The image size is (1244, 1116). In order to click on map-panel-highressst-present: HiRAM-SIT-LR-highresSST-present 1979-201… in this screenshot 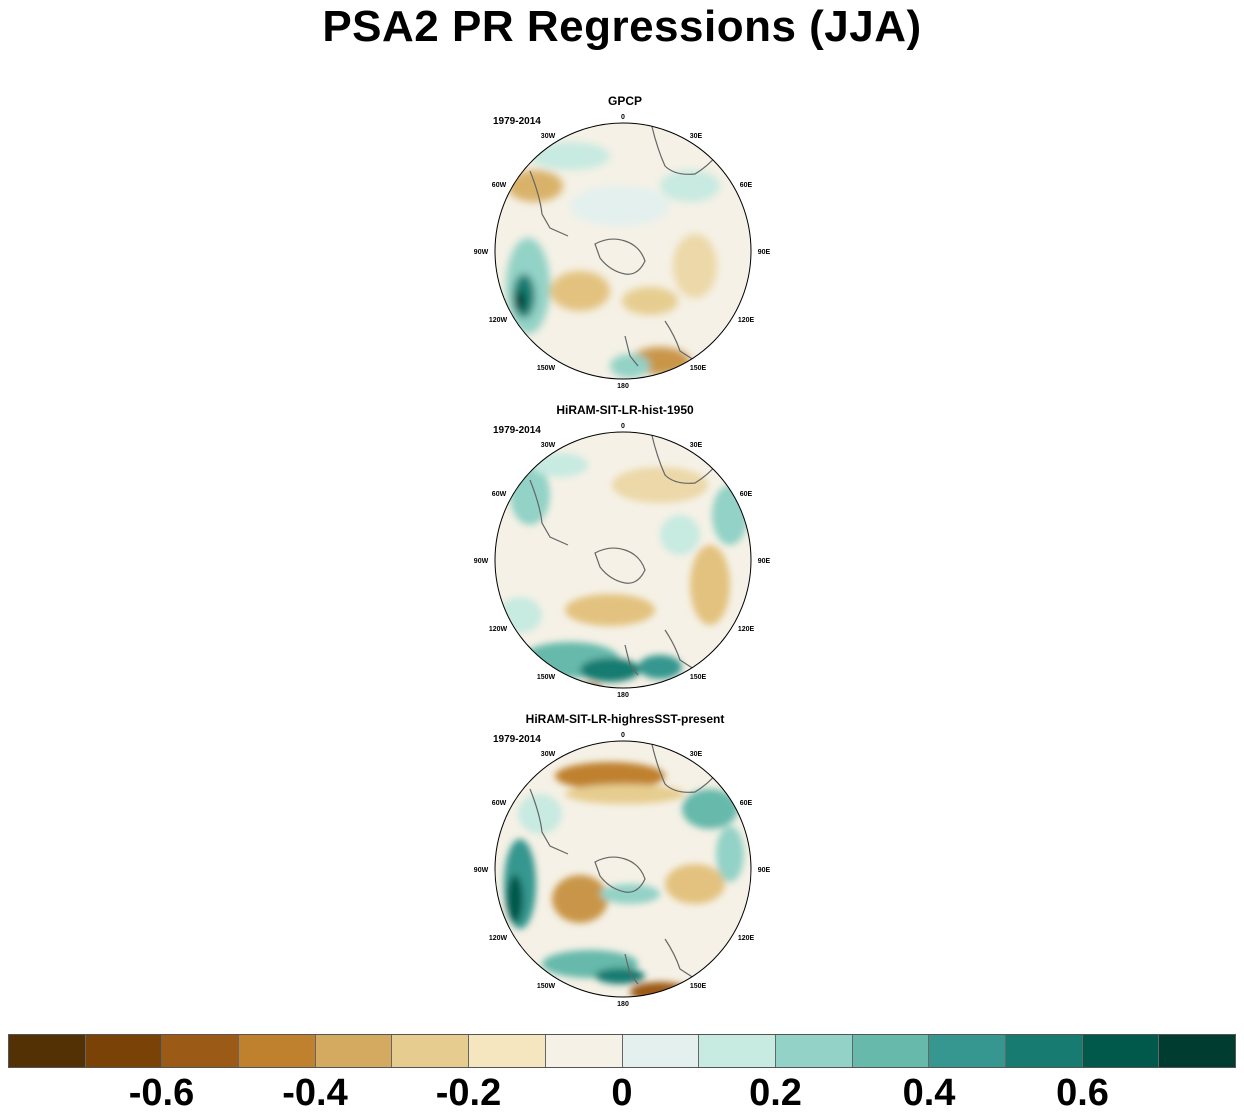, I will do `click(625, 863)`.